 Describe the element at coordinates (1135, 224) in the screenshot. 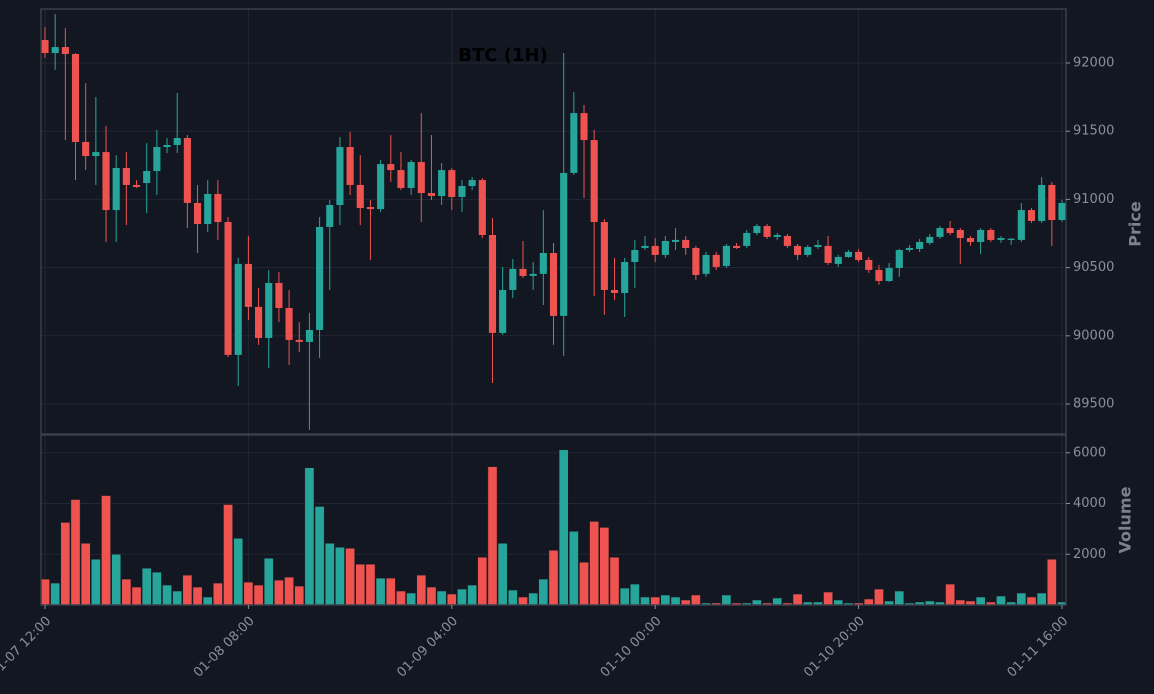

I see `y-axis-label: Price` at that location.